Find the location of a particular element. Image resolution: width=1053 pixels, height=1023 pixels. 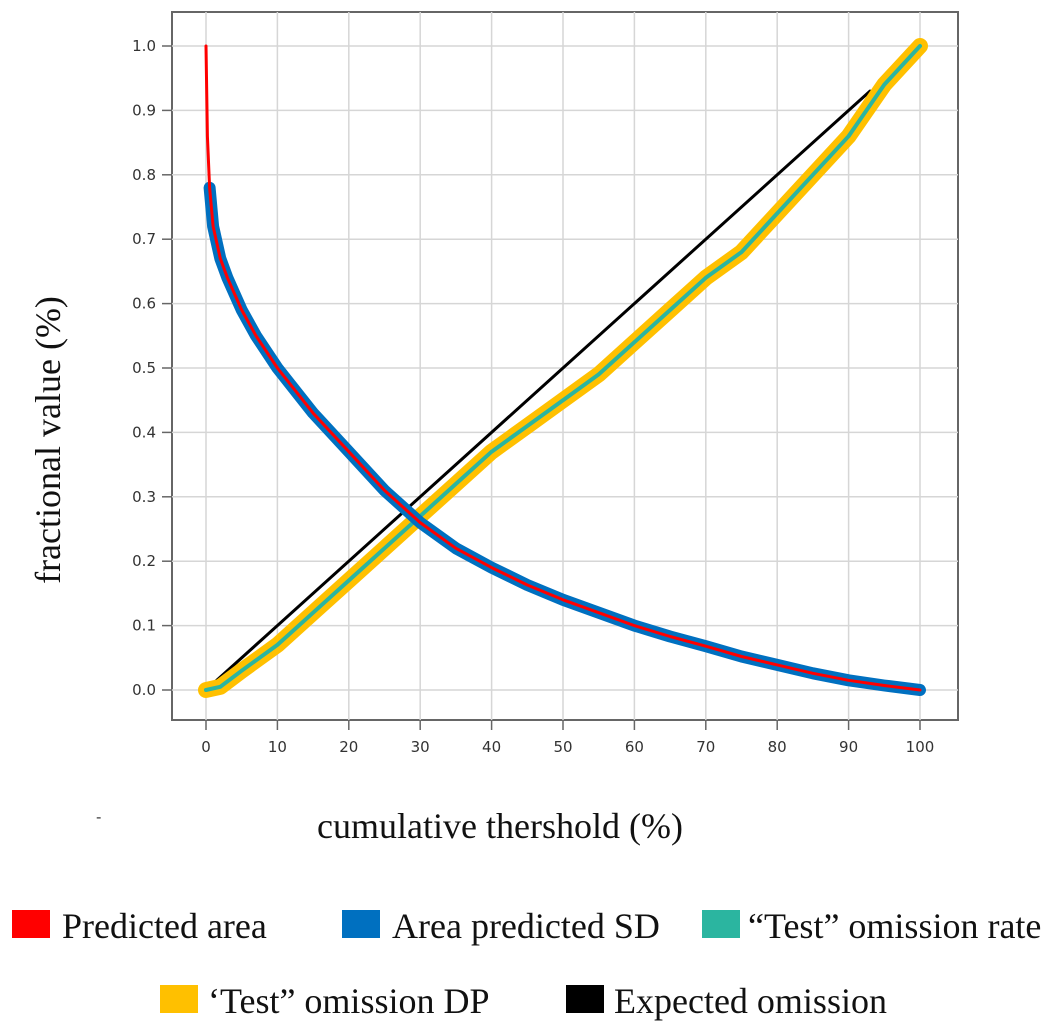

y-tick-label: 0.7 is located at coordinates (144, 239).